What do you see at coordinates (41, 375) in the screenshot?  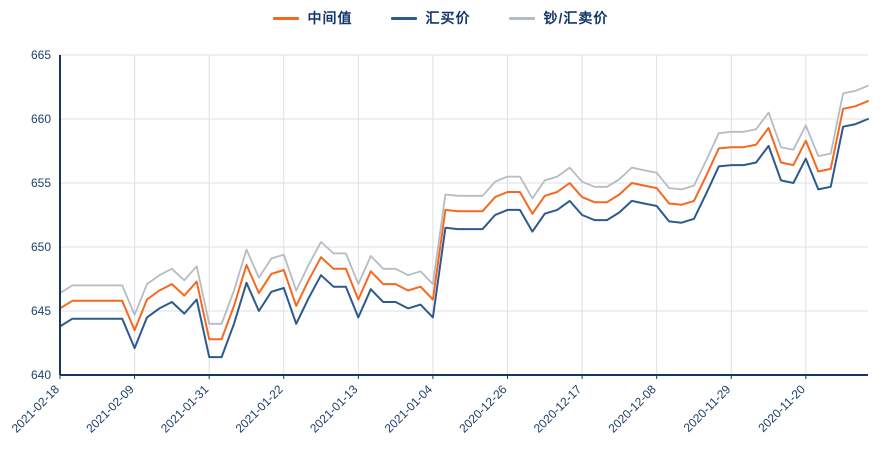 I see `y-axis-tick-label: 640` at bounding box center [41, 375].